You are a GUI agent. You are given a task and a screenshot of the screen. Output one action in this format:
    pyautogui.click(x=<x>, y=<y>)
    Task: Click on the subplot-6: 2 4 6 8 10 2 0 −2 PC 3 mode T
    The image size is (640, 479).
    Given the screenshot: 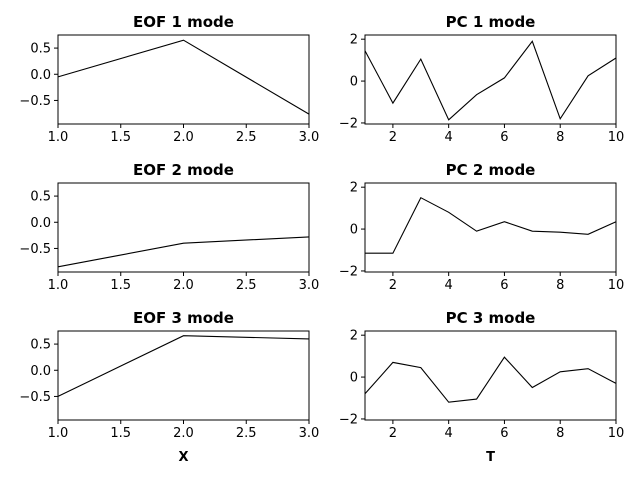 What is the action you would take?
    pyautogui.click(x=481, y=387)
    